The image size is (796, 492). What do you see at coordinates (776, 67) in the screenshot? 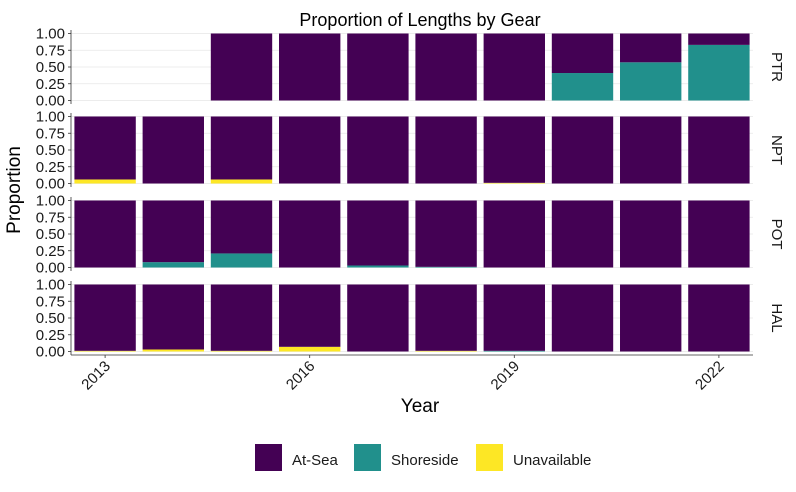
I see `facet-label-ptr: PTR` at bounding box center [776, 67].